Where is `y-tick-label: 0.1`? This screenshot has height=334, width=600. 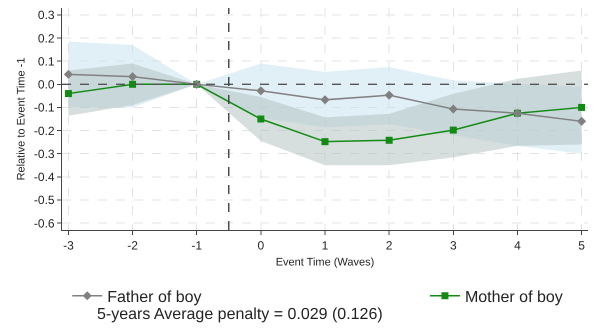 y-tick-label: 0.1 is located at coordinates (46, 61).